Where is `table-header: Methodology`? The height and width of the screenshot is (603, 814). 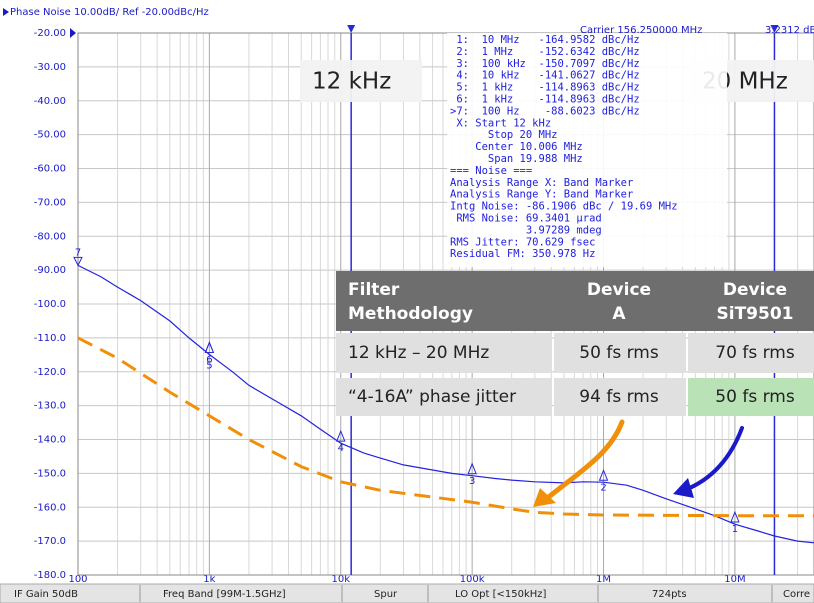
table-header: Methodology is located at coordinates (410, 314).